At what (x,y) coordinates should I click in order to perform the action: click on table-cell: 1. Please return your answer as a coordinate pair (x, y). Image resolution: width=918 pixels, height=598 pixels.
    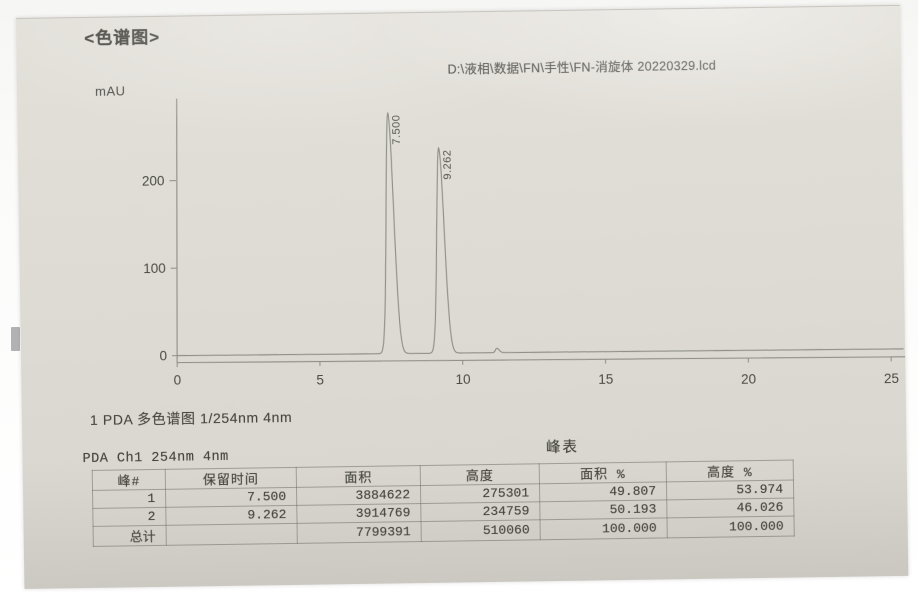
    Looking at the image, I should click on (129, 499).